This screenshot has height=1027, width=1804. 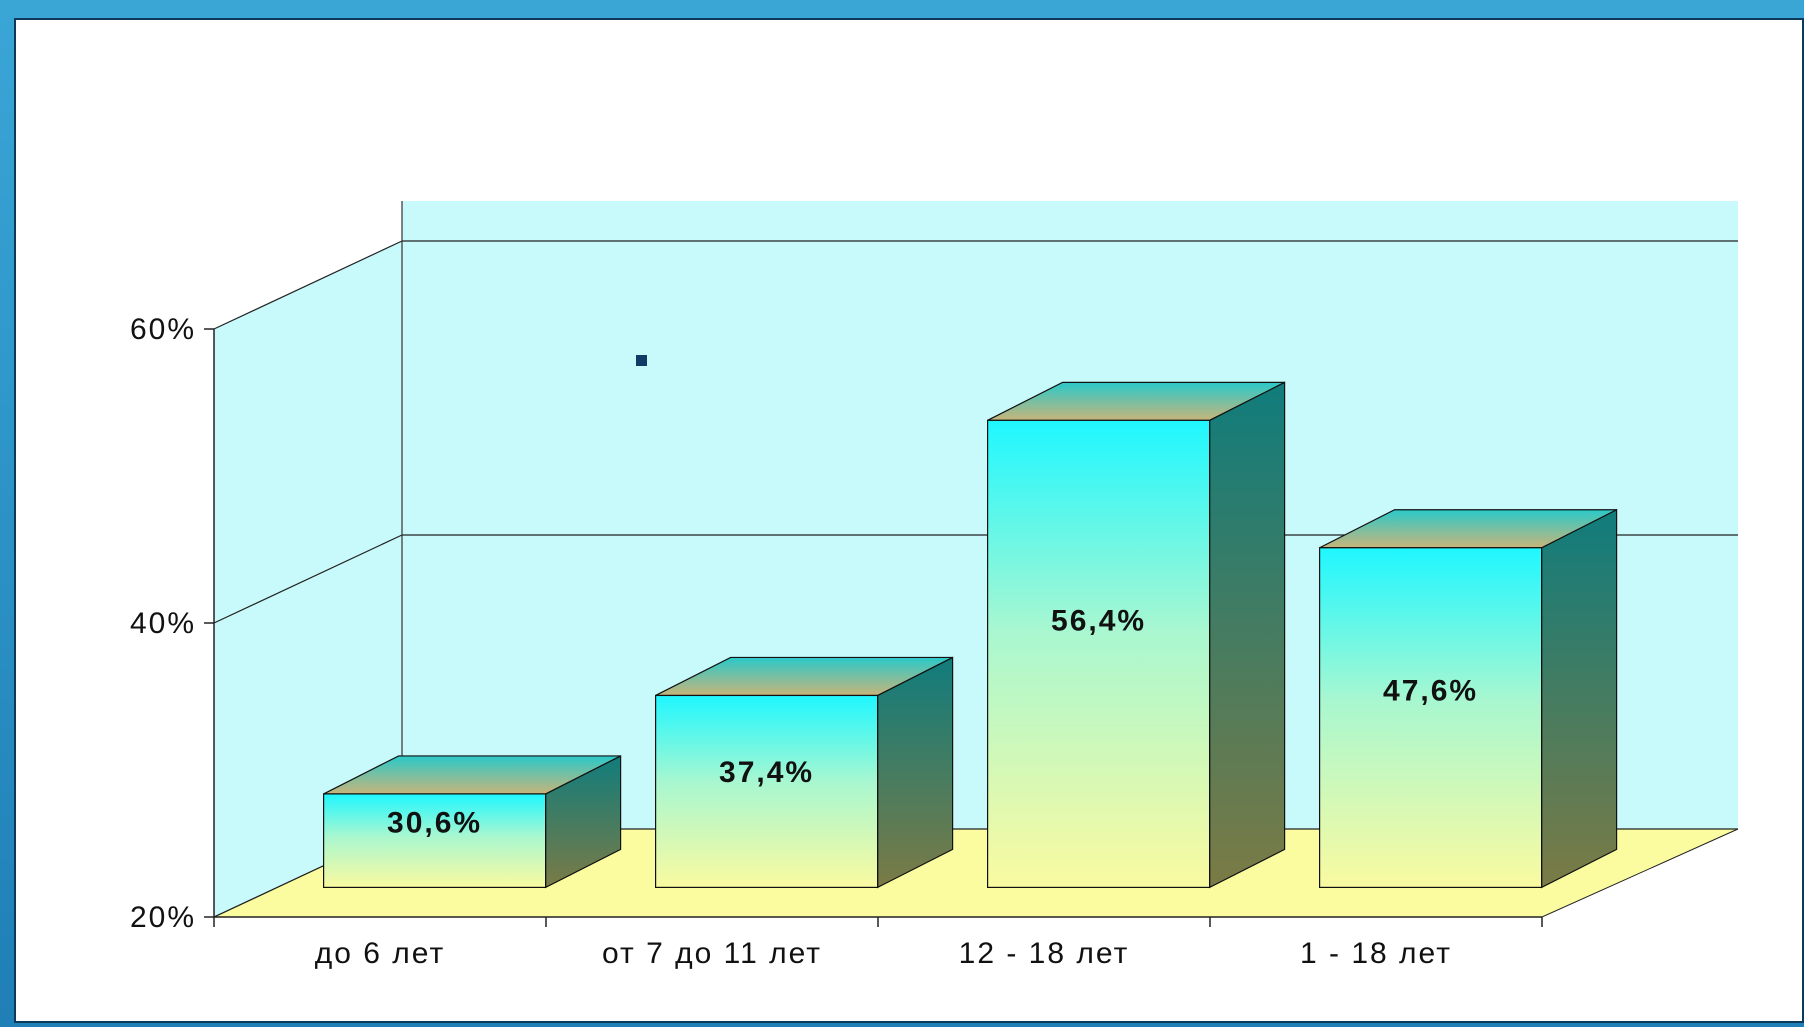 I want to click on y-tick-label: 40%, so click(x=163, y=623).